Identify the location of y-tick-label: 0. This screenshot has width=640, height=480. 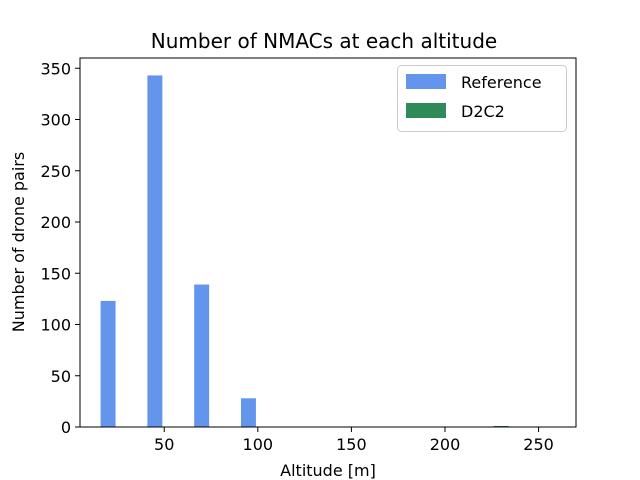
(66, 427).